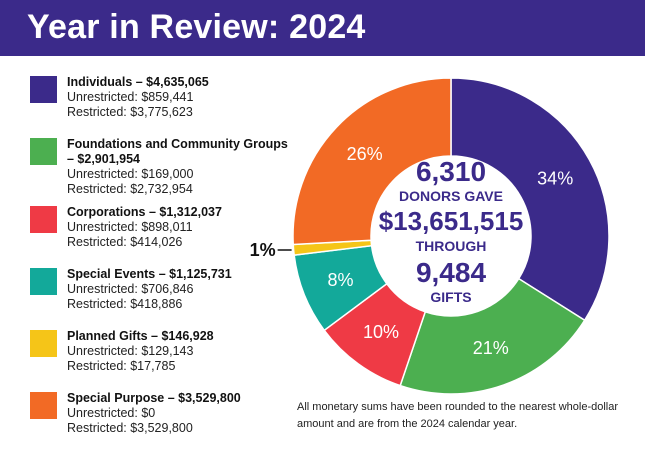  I want to click on legend-restricted: Restricted: $3,529,800, so click(130, 428).